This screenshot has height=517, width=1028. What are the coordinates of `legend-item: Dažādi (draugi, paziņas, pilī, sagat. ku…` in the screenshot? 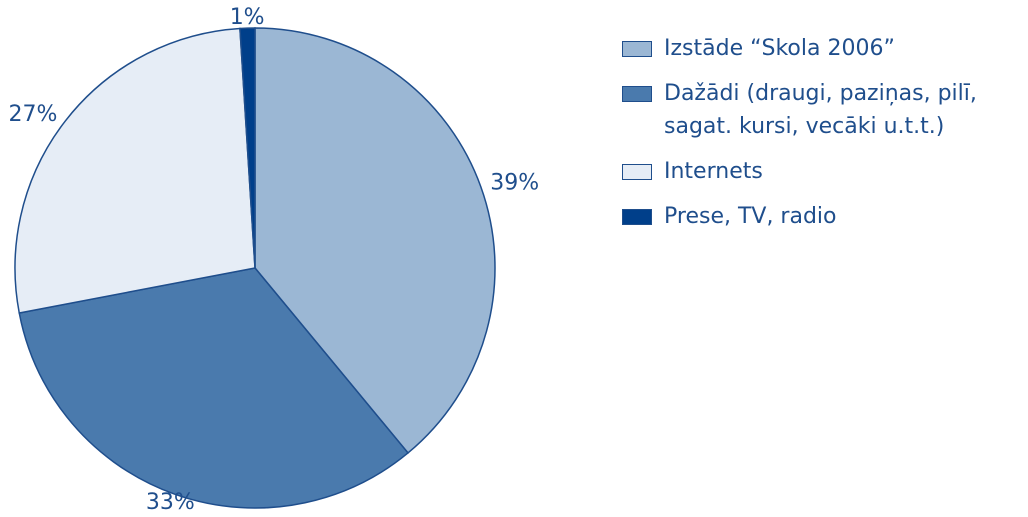 It's located at (822, 110).